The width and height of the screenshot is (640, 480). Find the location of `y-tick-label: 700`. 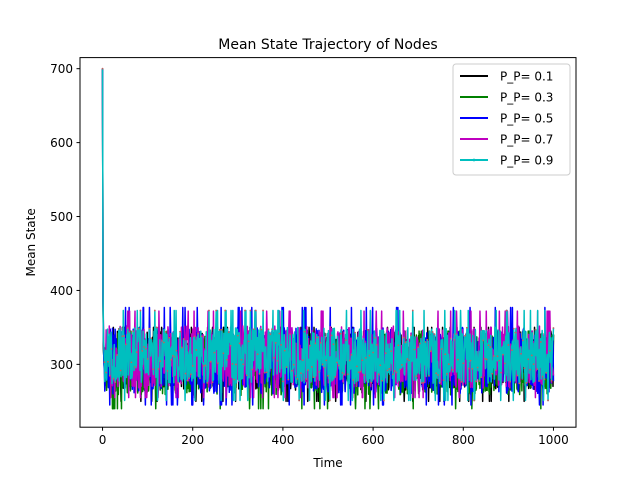

y-tick-label: 700 is located at coordinates (61, 69).